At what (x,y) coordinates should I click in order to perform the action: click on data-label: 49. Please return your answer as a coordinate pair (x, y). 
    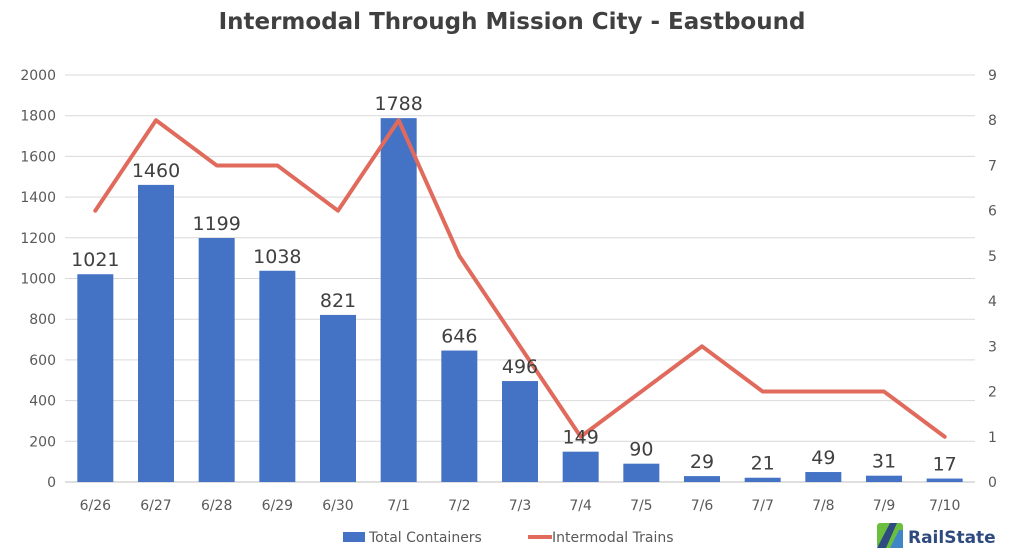
    Looking at the image, I should click on (823, 458).